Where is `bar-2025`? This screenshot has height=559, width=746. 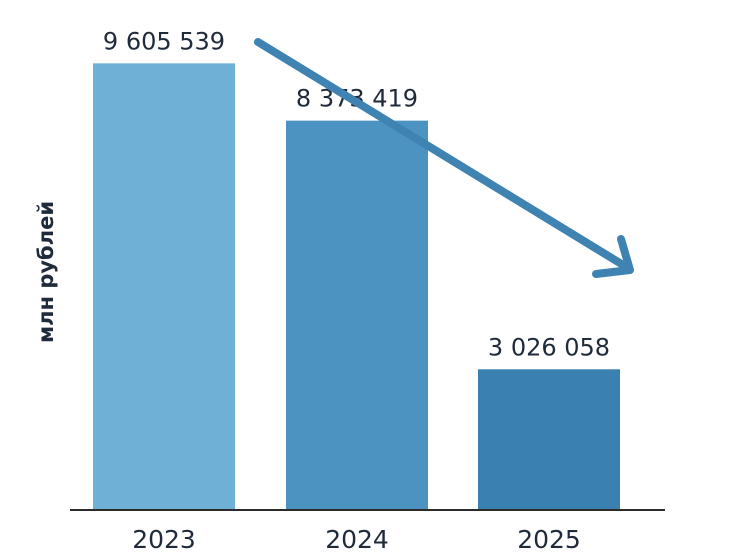
bar-2025 is located at coordinates (549, 439).